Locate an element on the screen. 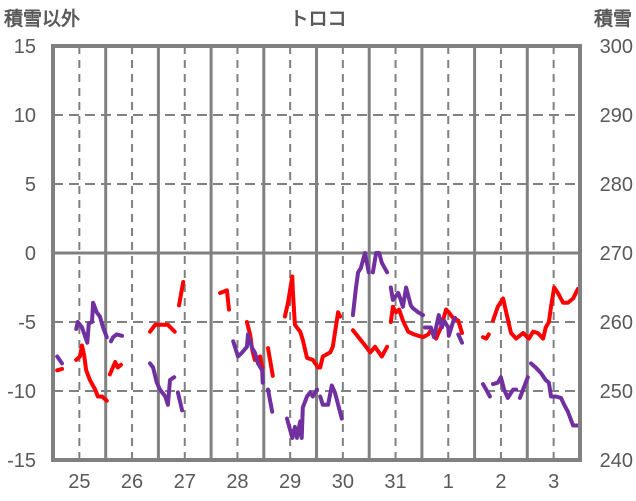 This screenshot has height=501, width=636. x-tick-label: 27 is located at coordinates (185, 482).